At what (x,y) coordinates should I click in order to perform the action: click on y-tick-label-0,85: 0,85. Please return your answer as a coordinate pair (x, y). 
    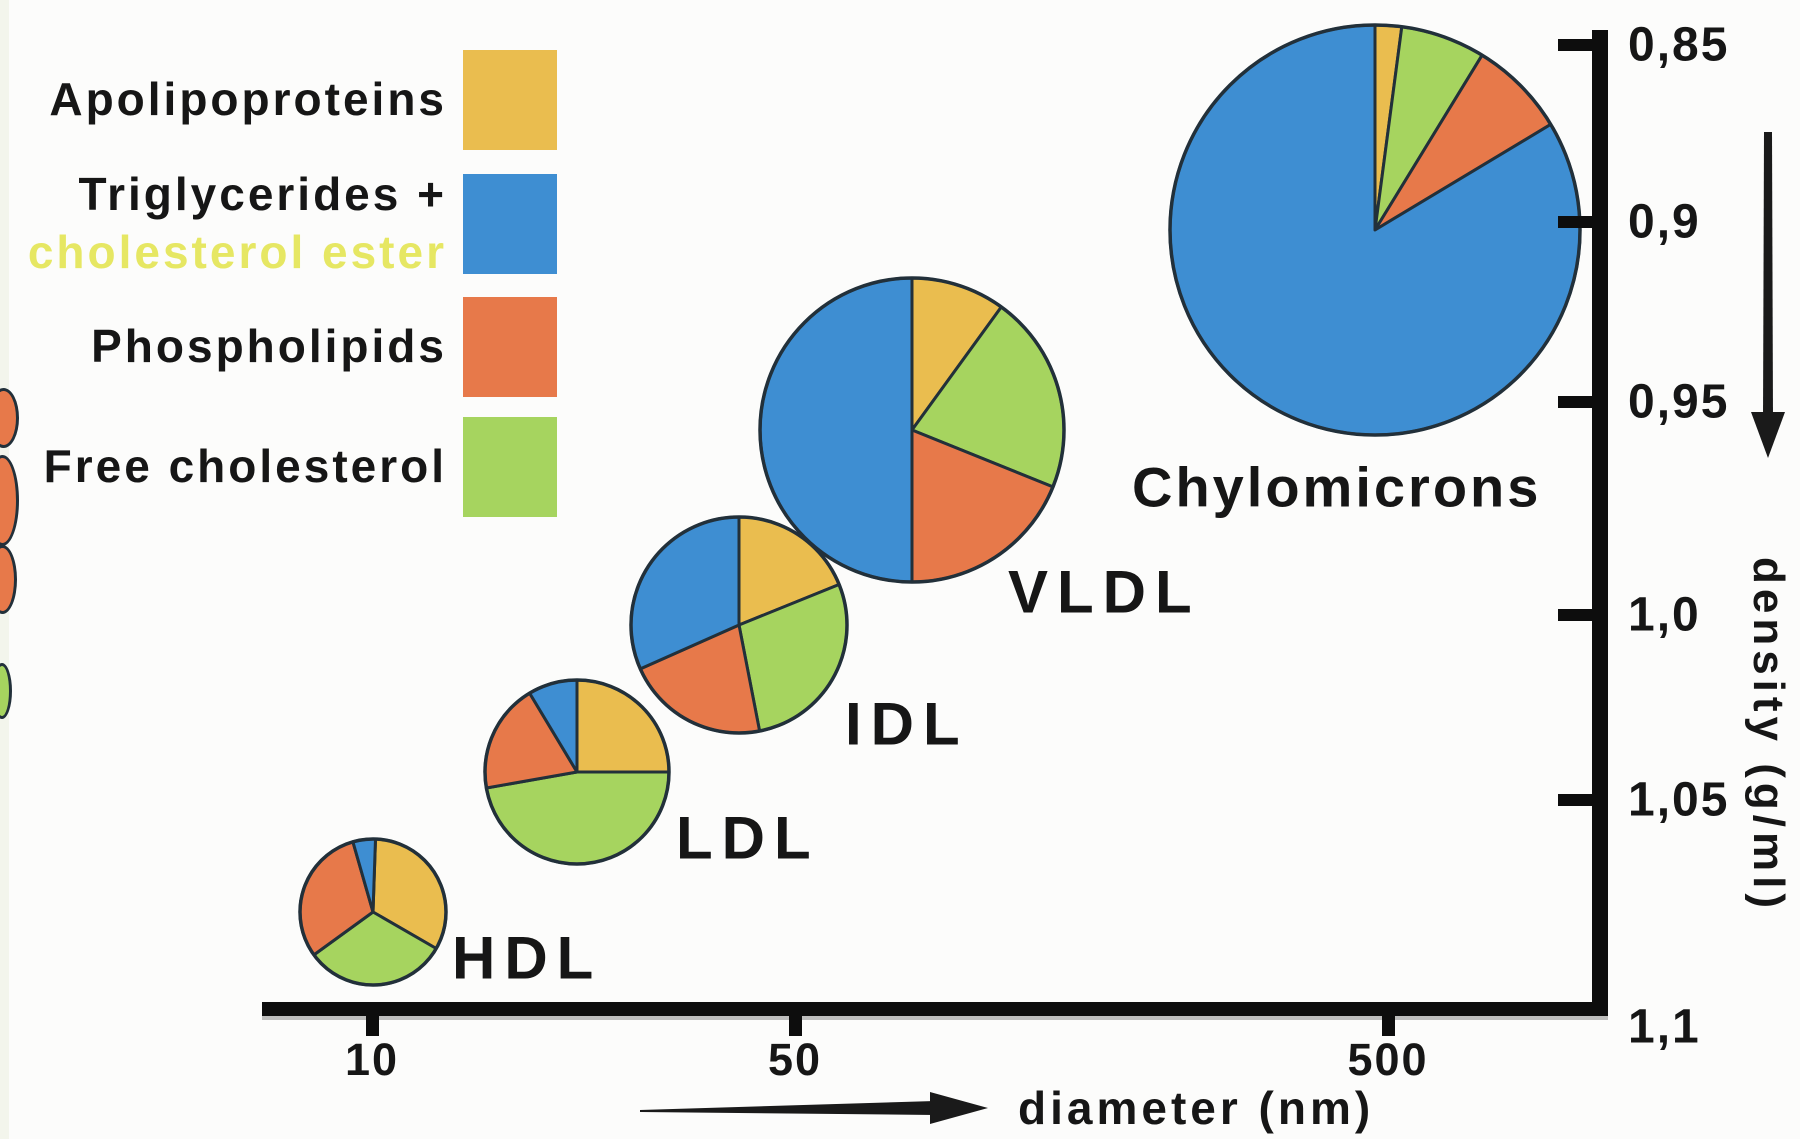
    Looking at the image, I should click on (1679, 45).